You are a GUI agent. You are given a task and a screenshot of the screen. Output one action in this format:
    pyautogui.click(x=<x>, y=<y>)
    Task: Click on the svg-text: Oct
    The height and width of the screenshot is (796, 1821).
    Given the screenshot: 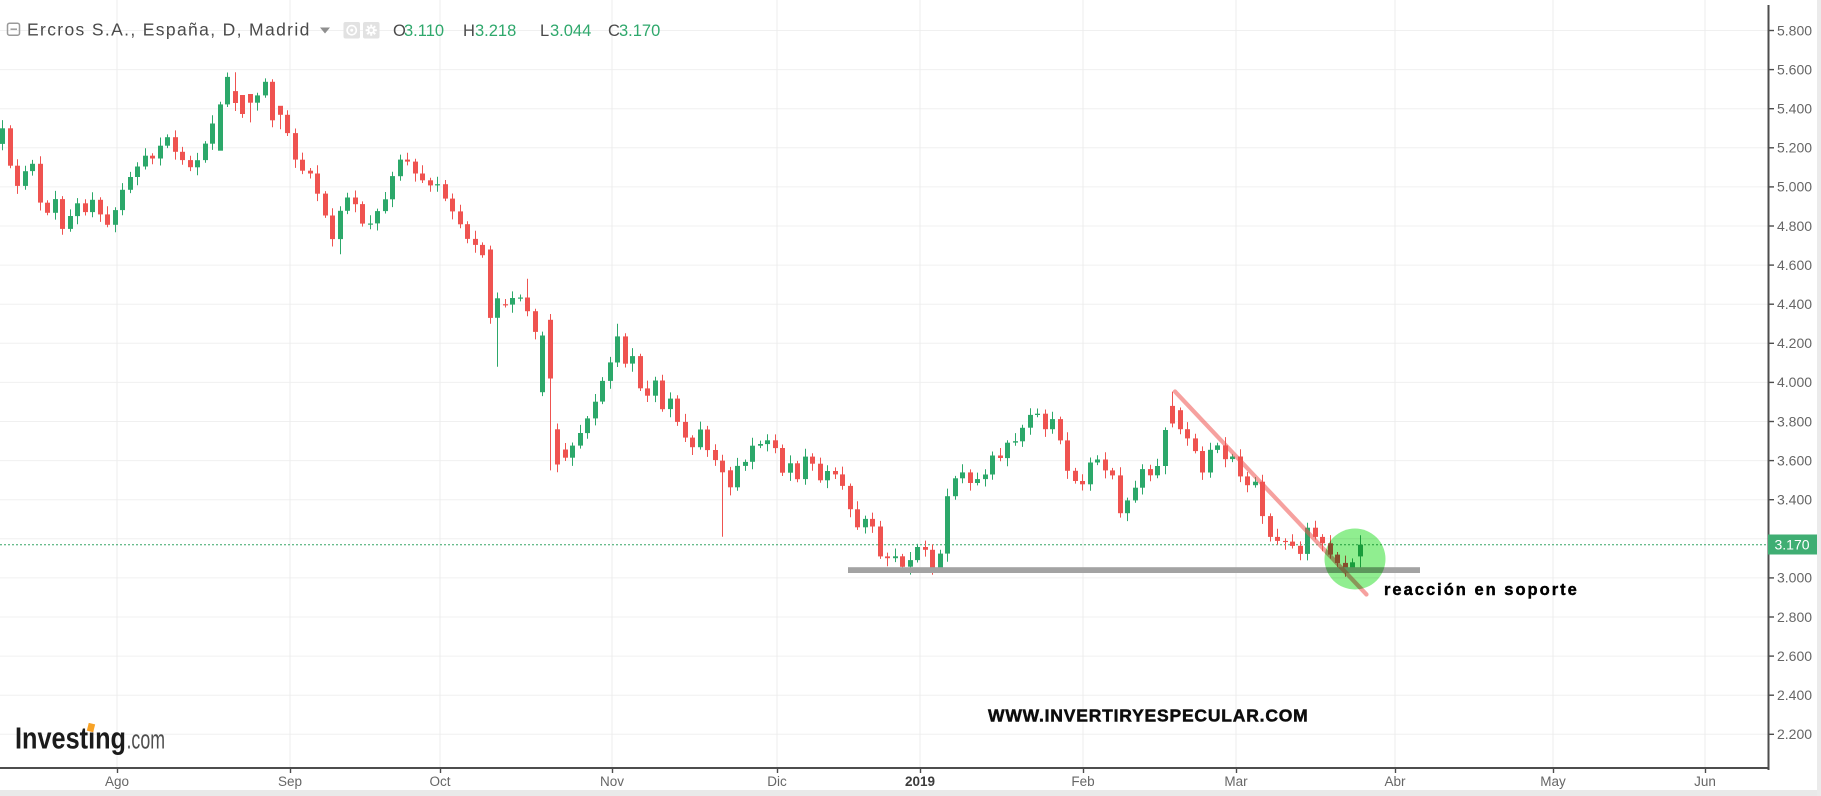 What is the action you would take?
    pyautogui.click(x=439, y=781)
    